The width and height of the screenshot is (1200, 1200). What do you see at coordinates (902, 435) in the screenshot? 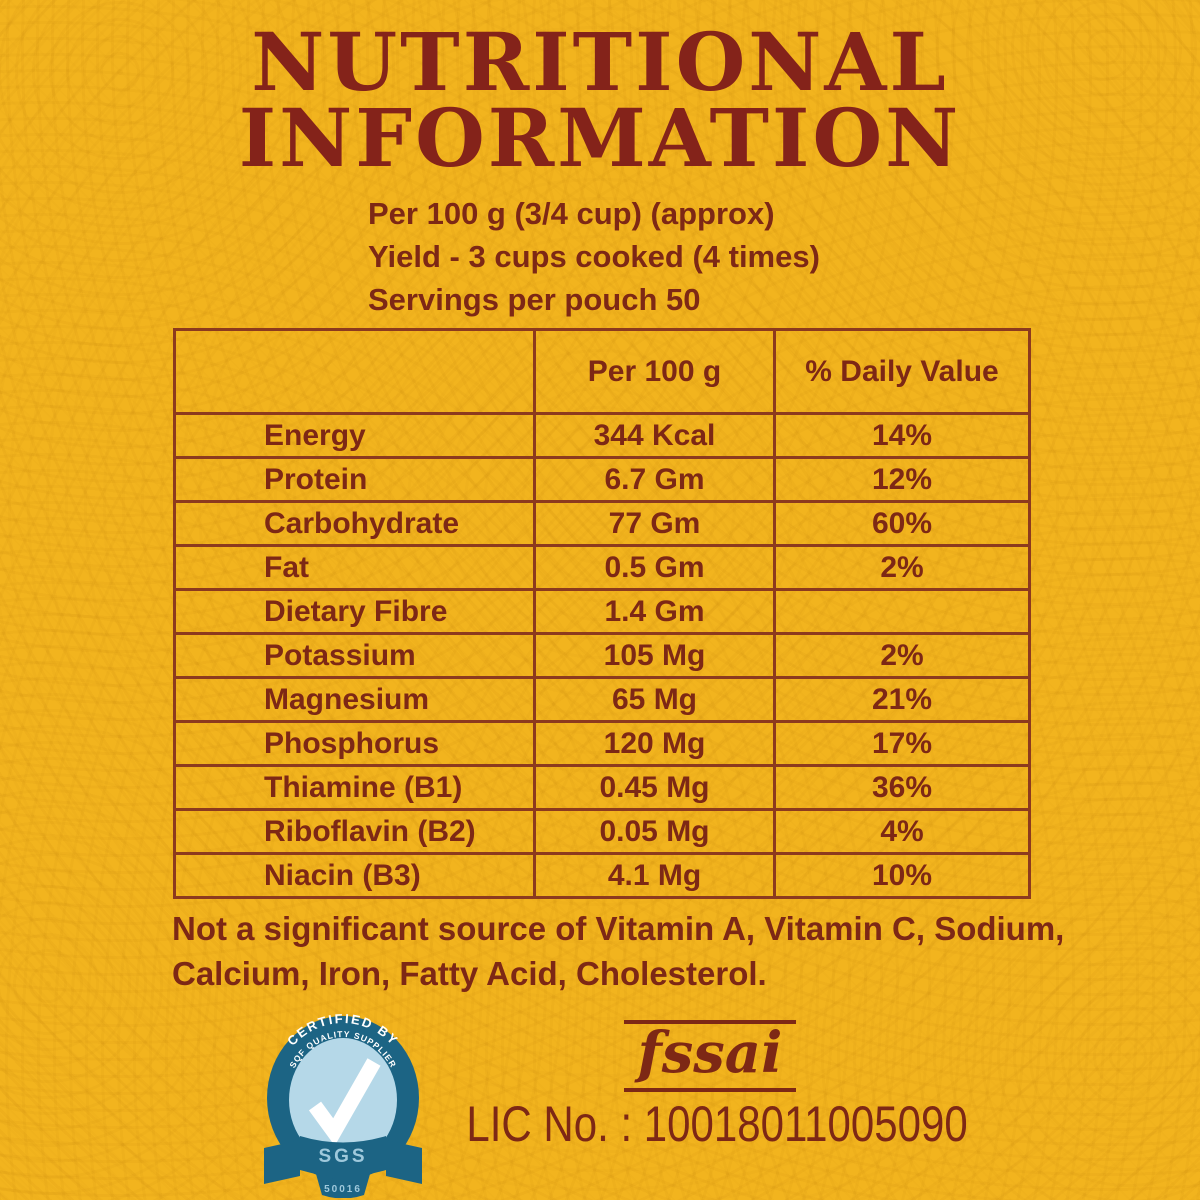
I see `daily-value-cell: 14%` at bounding box center [902, 435].